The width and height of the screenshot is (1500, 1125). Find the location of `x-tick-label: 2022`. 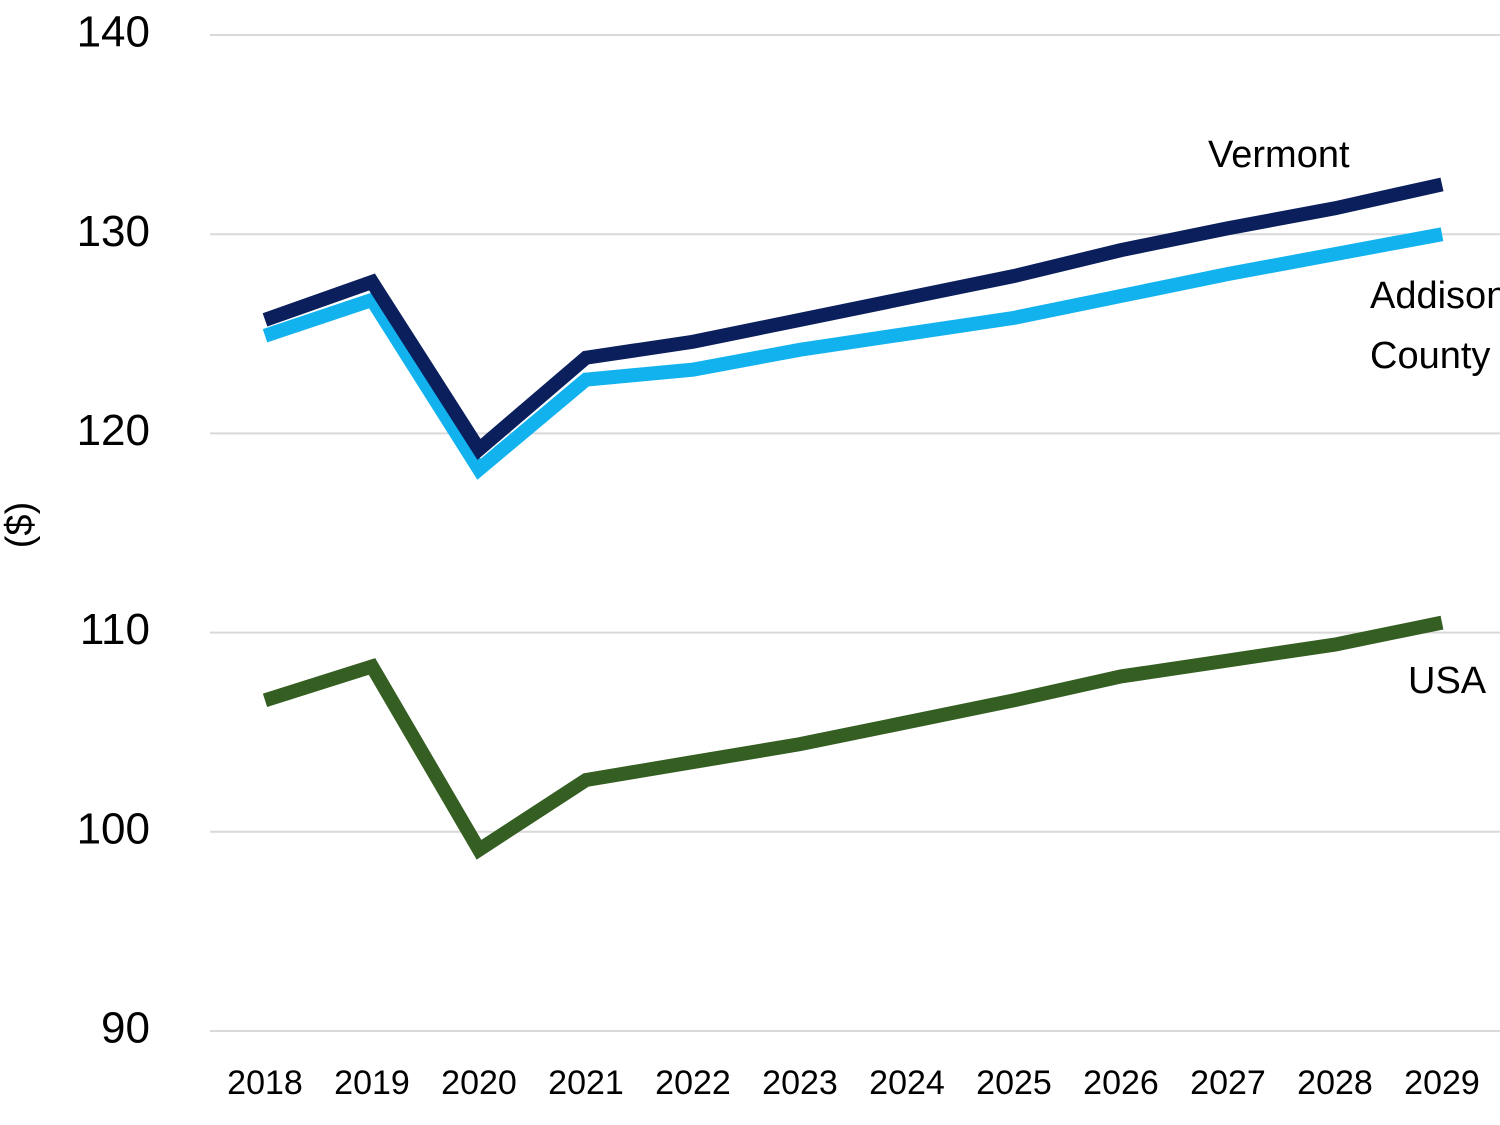

x-tick-label: 2022 is located at coordinates (693, 1083).